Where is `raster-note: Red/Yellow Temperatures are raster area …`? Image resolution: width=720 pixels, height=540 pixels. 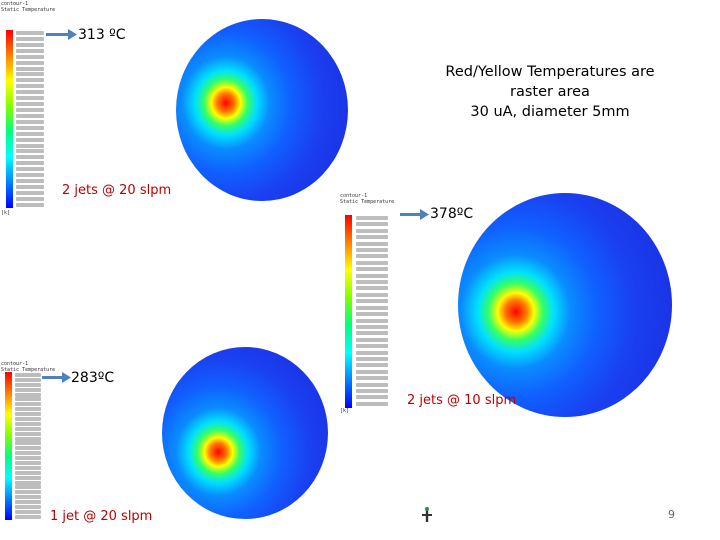 raster-note: Red/Yellow Temperatures are raster area … is located at coordinates (550, 92).